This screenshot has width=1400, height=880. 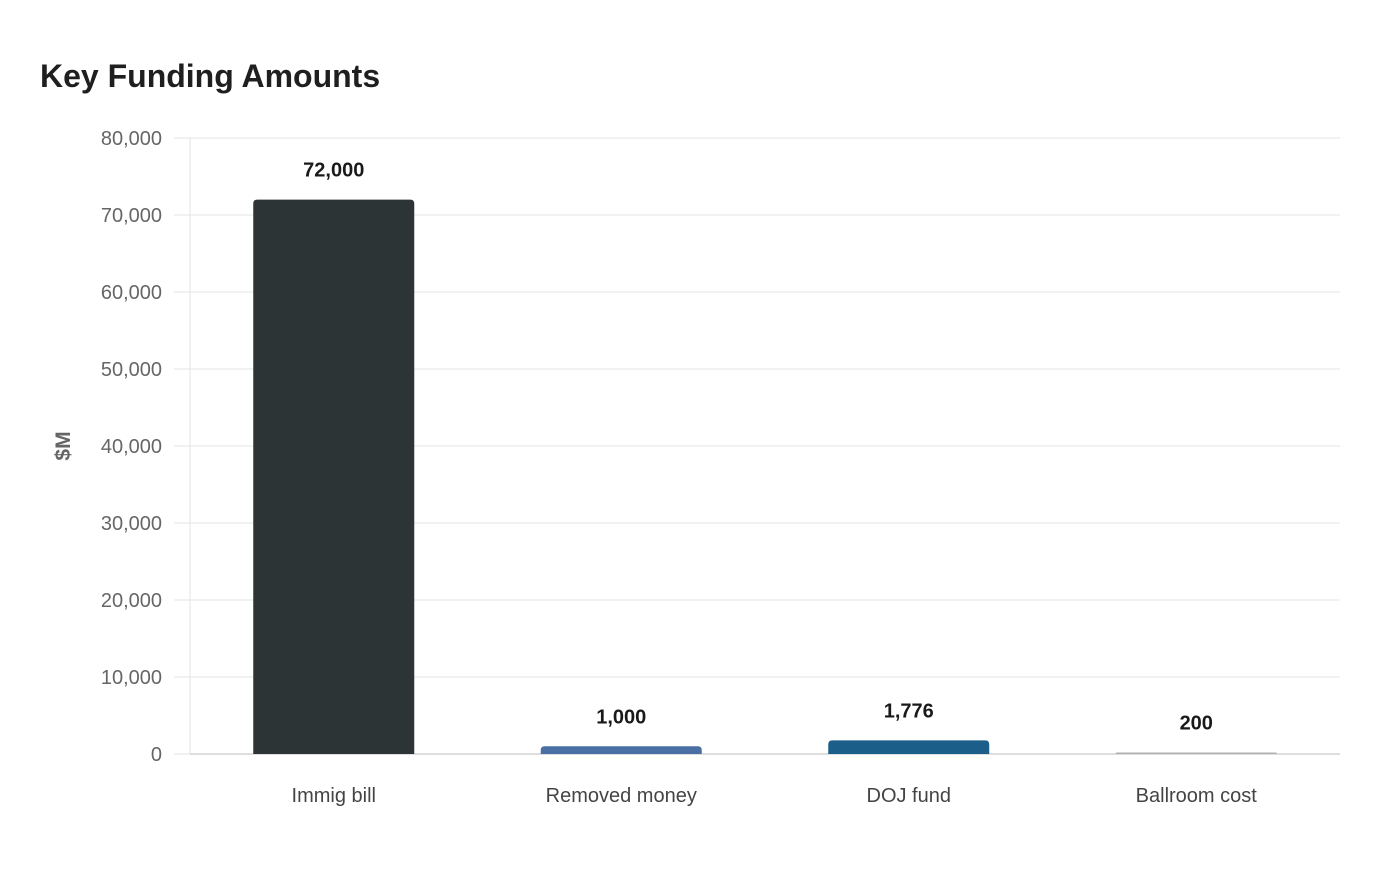 What do you see at coordinates (621, 796) in the screenshot?
I see `x-tick-label: Removed money` at bounding box center [621, 796].